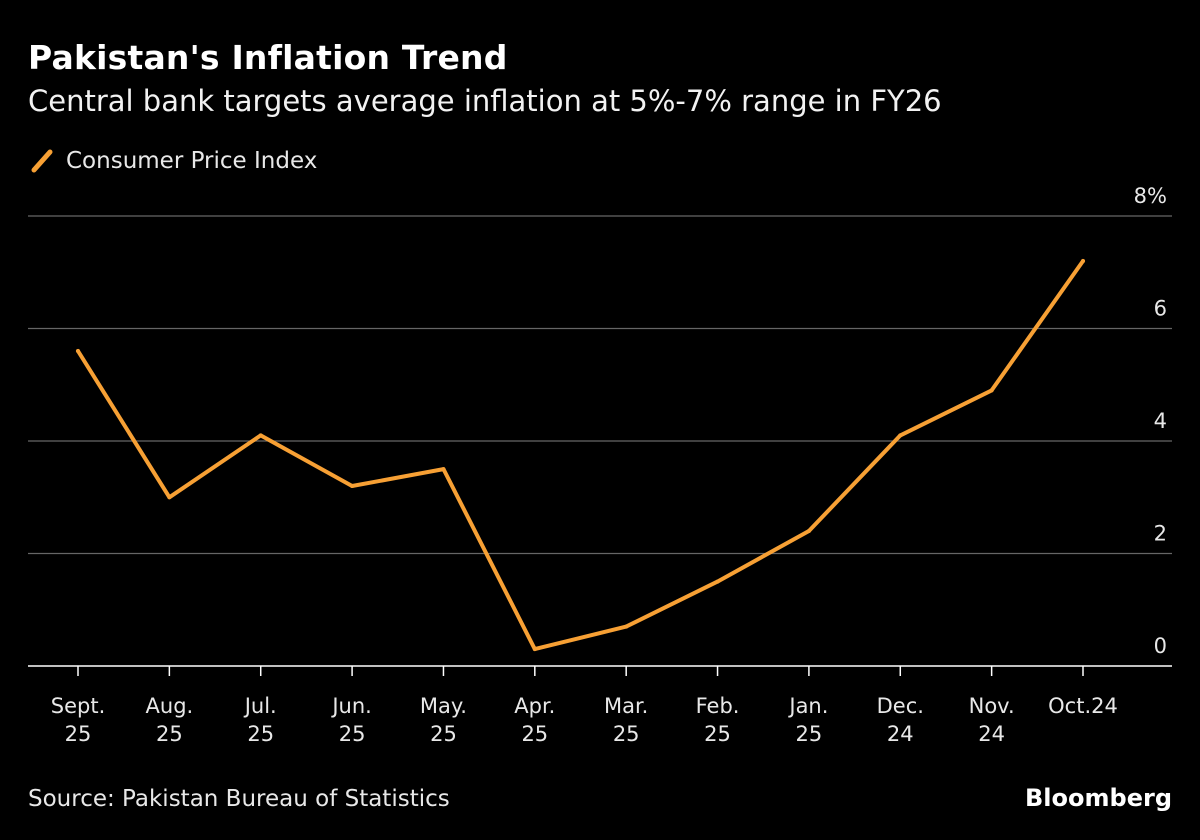 This screenshot has height=840, width=1200. What do you see at coordinates (351, 720) in the screenshot?
I see `x-tick-label: Jun. 25` at bounding box center [351, 720].